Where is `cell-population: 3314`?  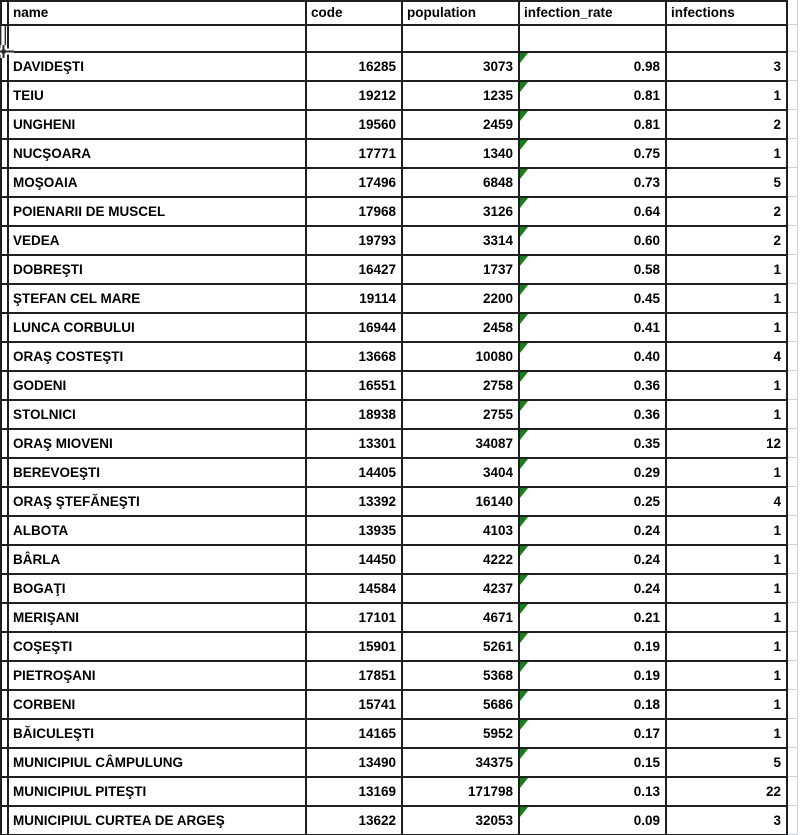
cell-population: 3314 is located at coordinates (461, 241).